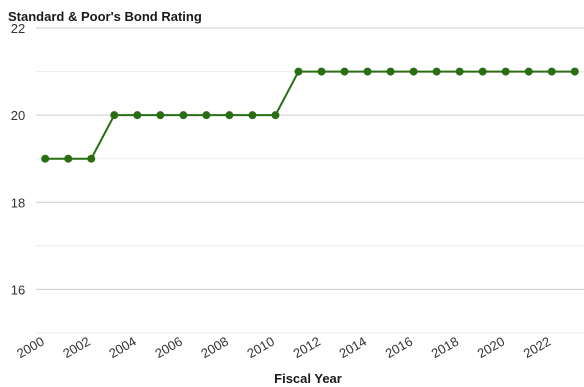 The height and width of the screenshot is (387, 584). What do you see at coordinates (537, 347) in the screenshot?
I see `x-tick-label: 2022` at bounding box center [537, 347].